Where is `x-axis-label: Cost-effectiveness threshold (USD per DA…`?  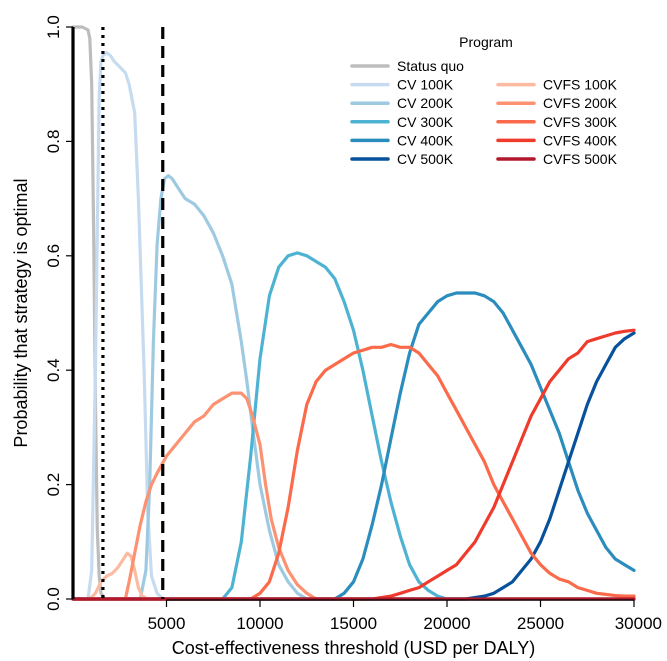 x-axis-label: Cost-effectiveness threshold (USD per DA… is located at coordinates (353, 648).